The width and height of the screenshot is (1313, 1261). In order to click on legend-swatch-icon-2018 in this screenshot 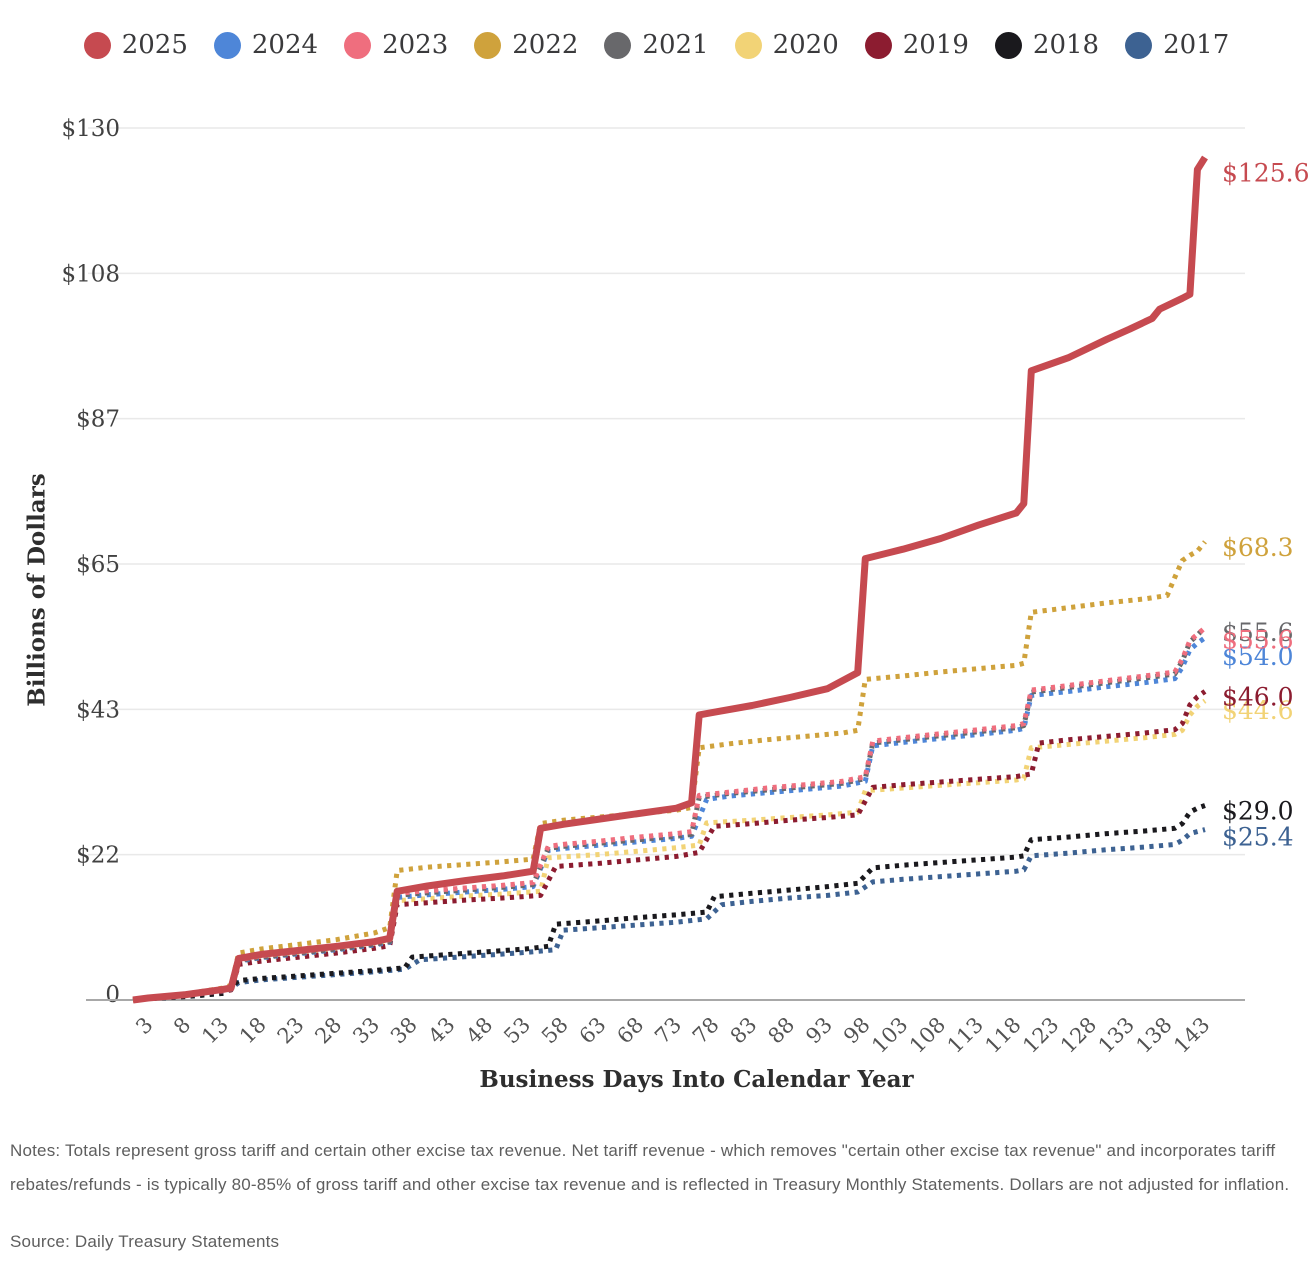, I will do `click(1008, 45)`.